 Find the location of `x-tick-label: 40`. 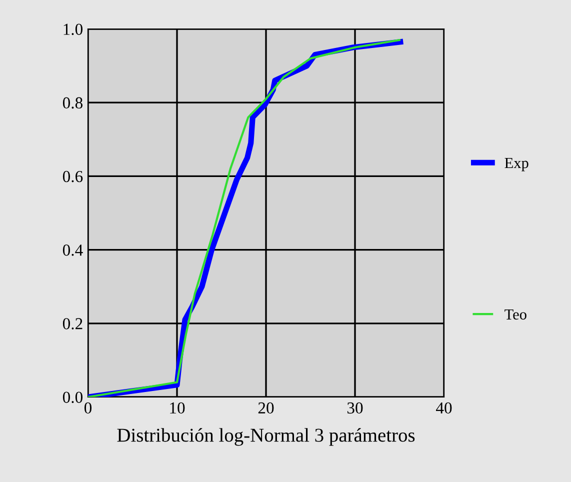

x-tick-label: 40 is located at coordinates (444, 408).